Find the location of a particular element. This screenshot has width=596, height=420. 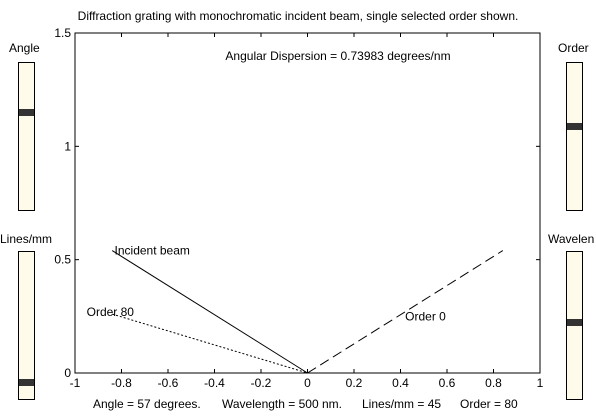

x-tick-label: 0.6 is located at coordinates (447, 383).